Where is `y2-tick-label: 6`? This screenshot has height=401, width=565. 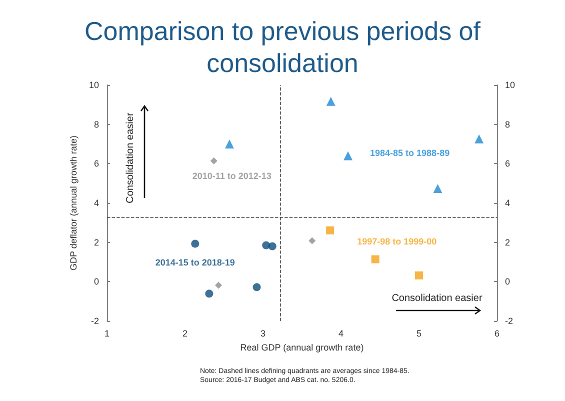
y2-tick-label: 6 is located at coordinates (507, 163).